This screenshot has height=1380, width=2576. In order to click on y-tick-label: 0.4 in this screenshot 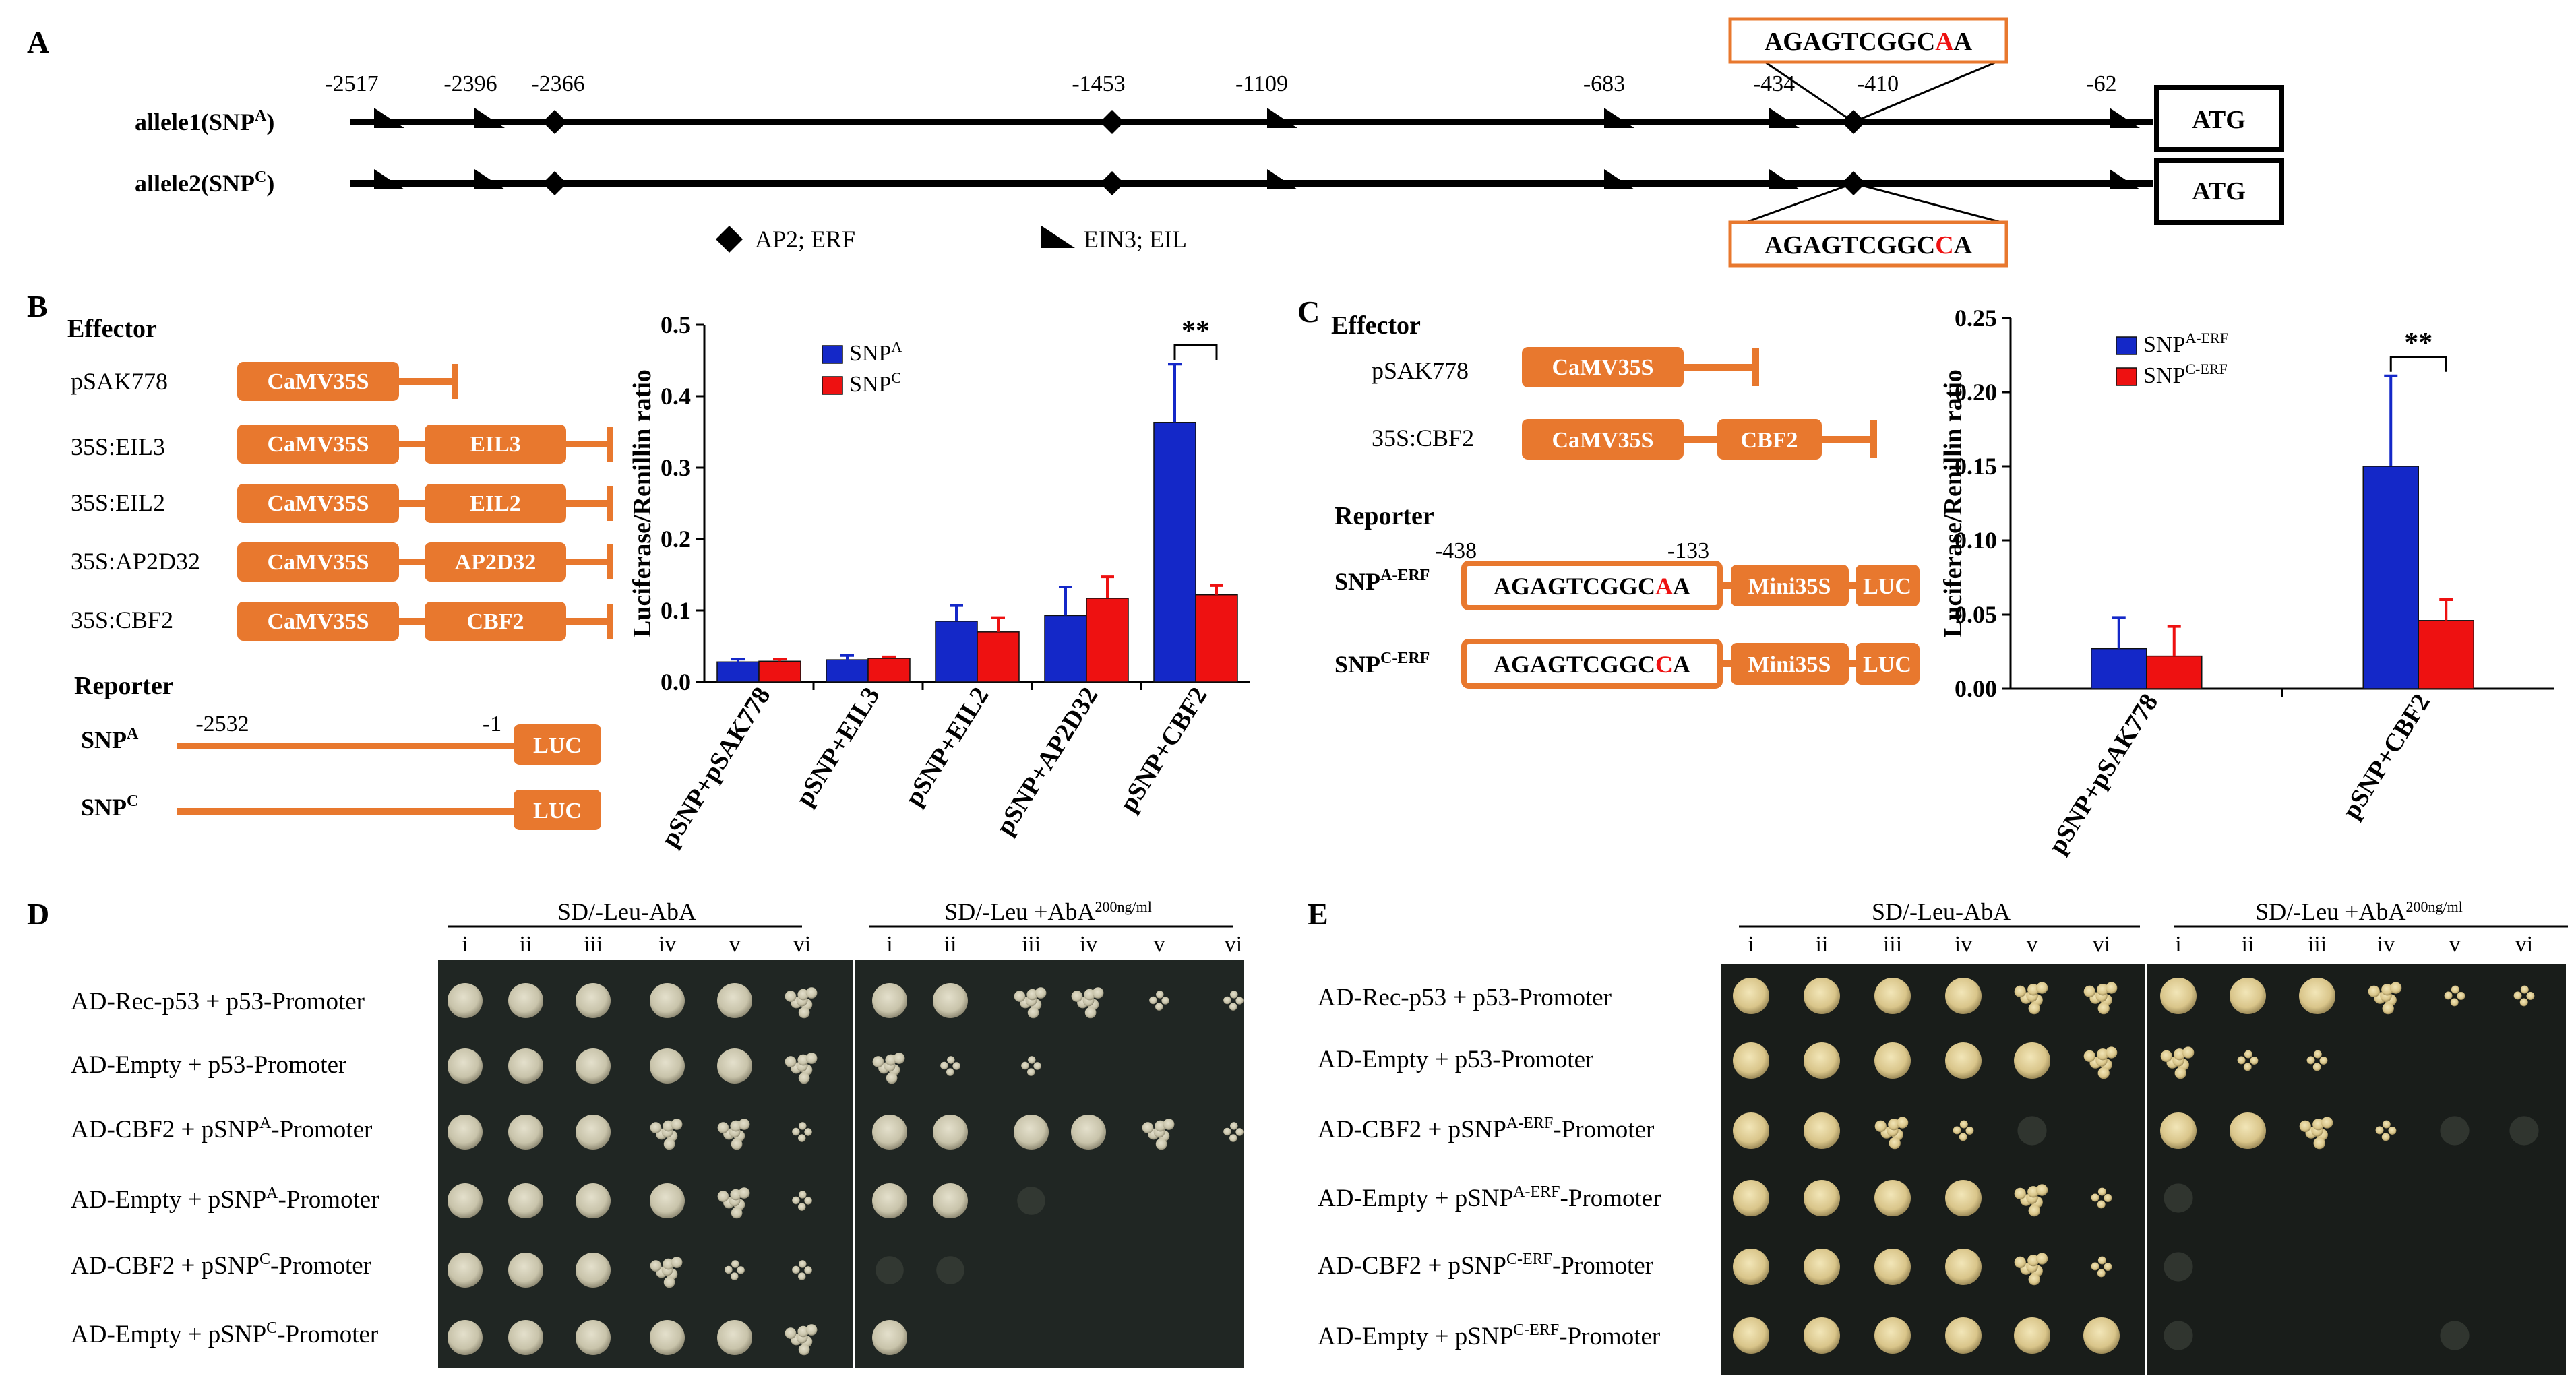, I will do `click(676, 396)`.